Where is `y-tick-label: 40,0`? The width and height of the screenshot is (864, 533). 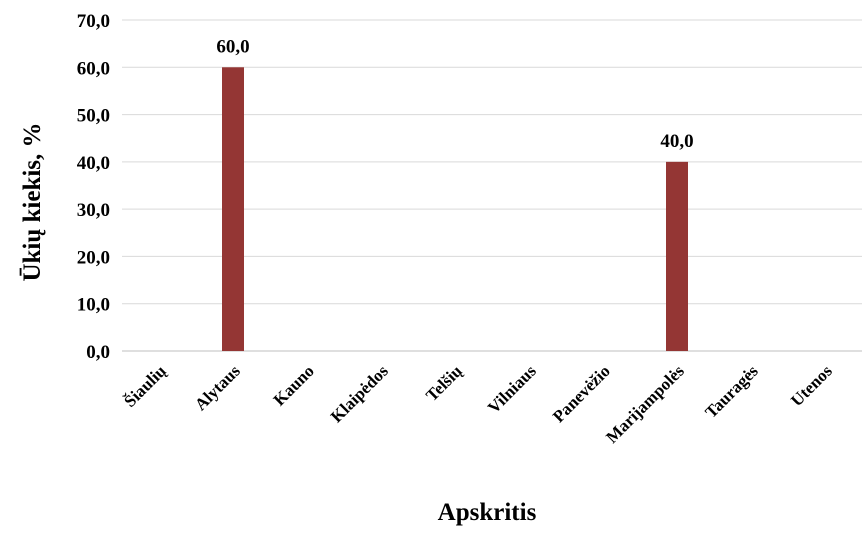
y-tick-label: 40,0 is located at coordinates (93, 163).